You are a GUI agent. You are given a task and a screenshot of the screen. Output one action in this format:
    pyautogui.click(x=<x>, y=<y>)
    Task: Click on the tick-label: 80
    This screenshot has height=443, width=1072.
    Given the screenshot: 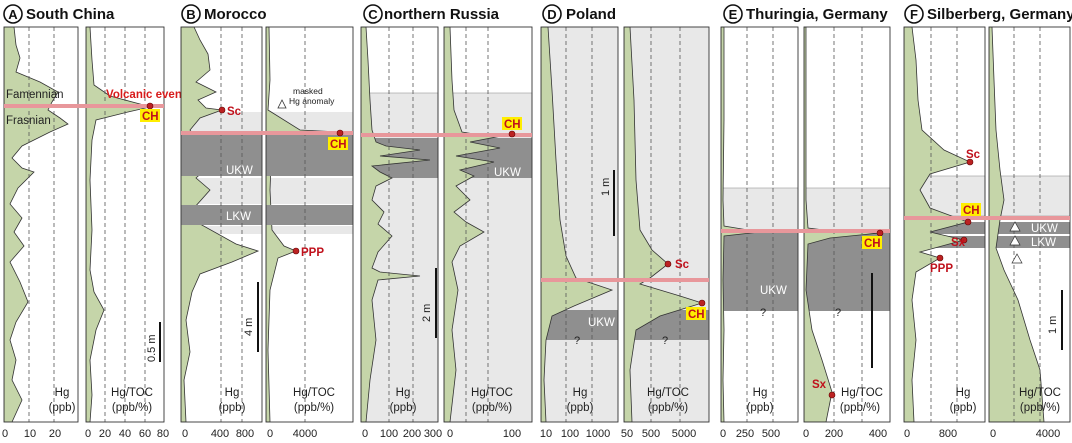 What is the action you would take?
    pyautogui.click(x=163, y=434)
    